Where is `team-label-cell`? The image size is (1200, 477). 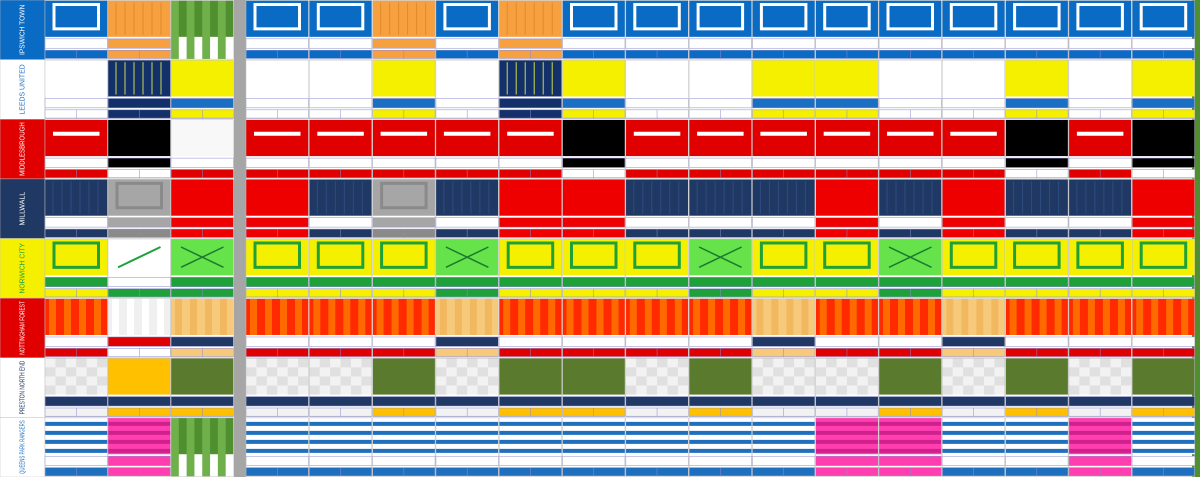 team-label-cell is located at coordinates (23, 30).